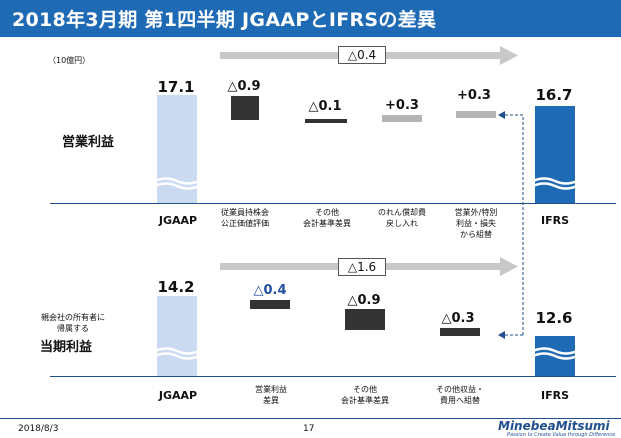 The image size is (621, 438). I want to click on op-step-3-bar, so click(402, 118).